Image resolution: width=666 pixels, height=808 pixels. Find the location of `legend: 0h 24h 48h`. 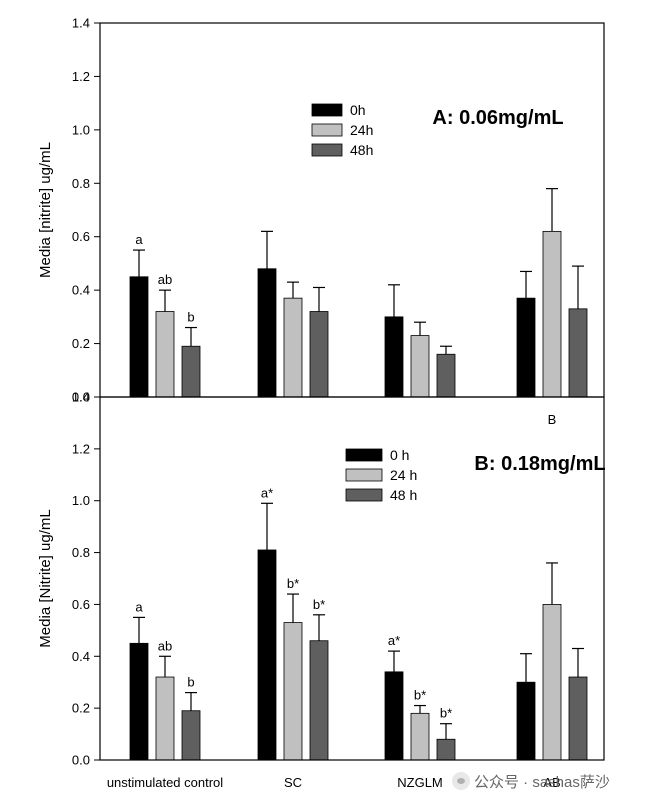

legend: 0h 24h 48h is located at coordinates (342, 130).